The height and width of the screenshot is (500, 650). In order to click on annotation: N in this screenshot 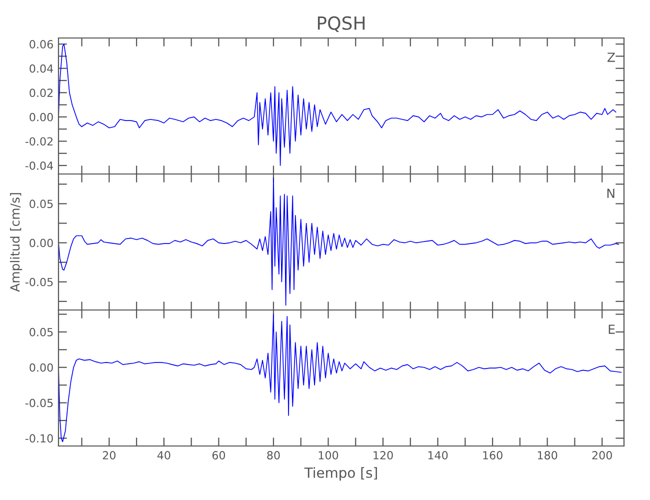, I will do `click(610, 193)`.